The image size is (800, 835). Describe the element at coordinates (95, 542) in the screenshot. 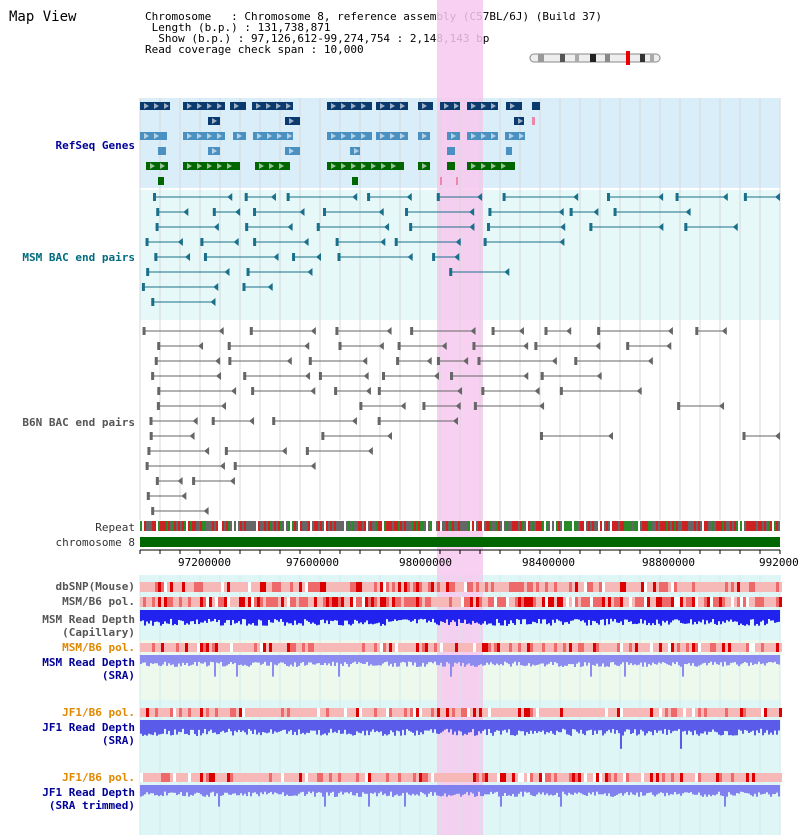

I see `track-label-chromosome: chromosome 8` at that location.